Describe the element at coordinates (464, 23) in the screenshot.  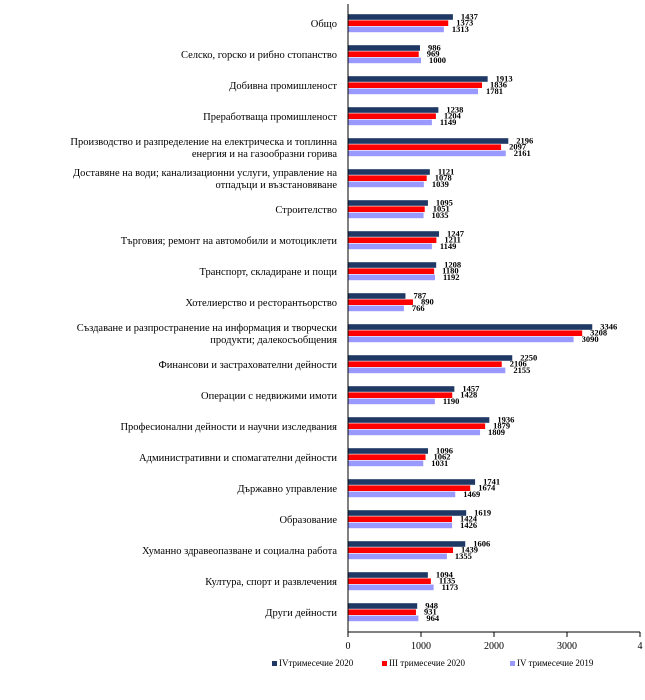
I see `data-label: 1373` at that location.